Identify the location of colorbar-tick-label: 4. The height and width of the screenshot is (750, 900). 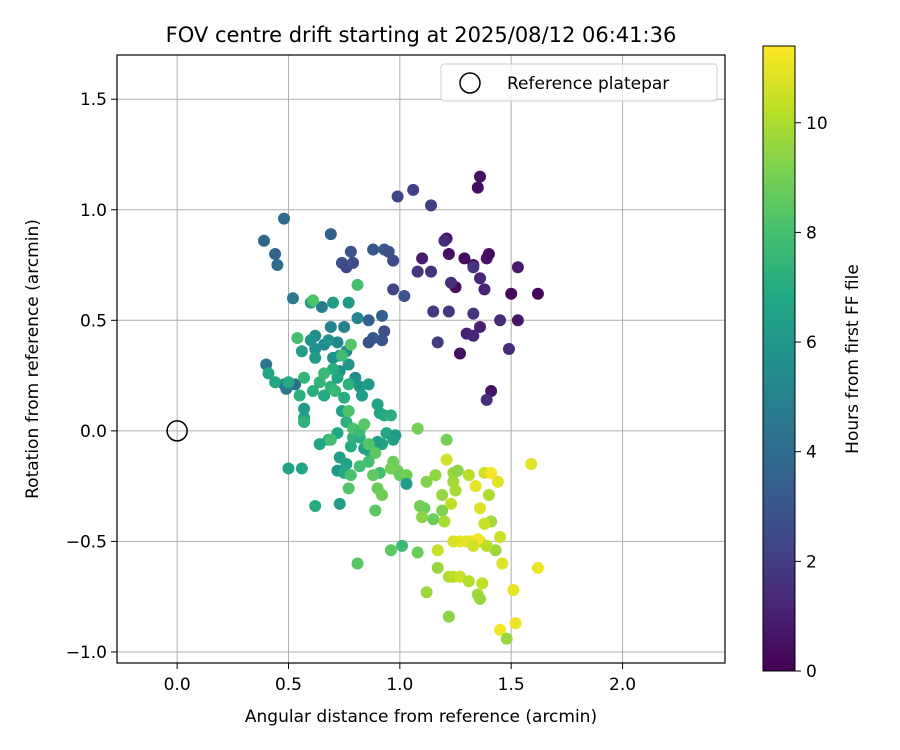
(811, 453).